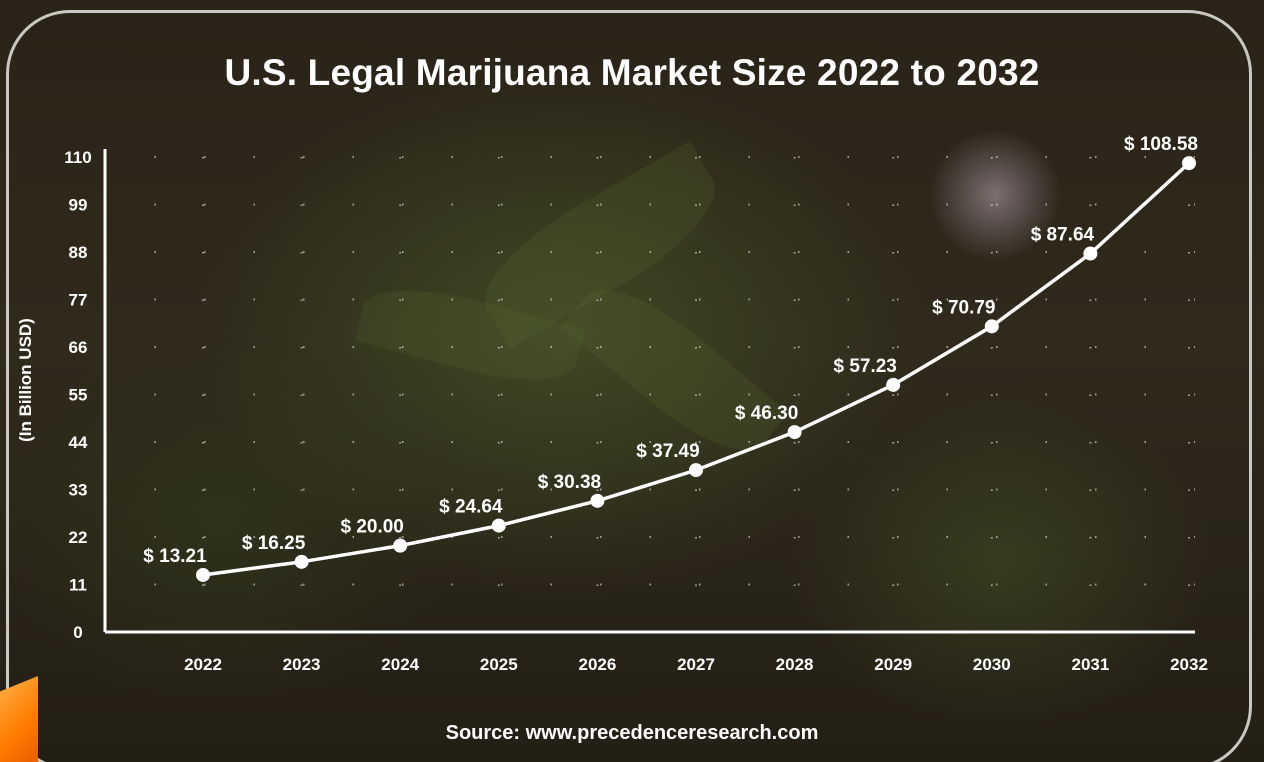  What do you see at coordinates (400, 664) in the screenshot?
I see `x-tick-label: 2024` at bounding box center [400, 664].